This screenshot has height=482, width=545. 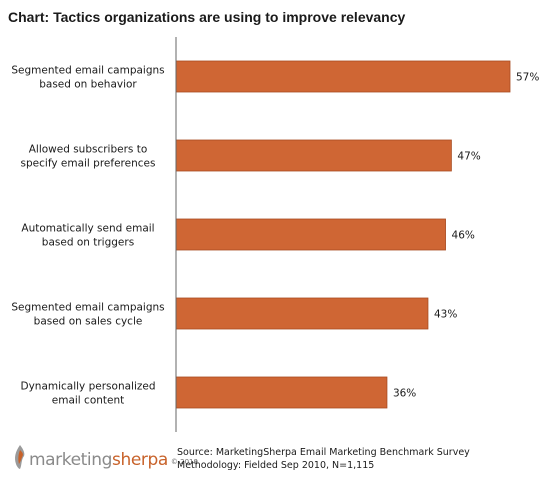 I want to click on logo-mountain-icon, so click(x=20, y=457).